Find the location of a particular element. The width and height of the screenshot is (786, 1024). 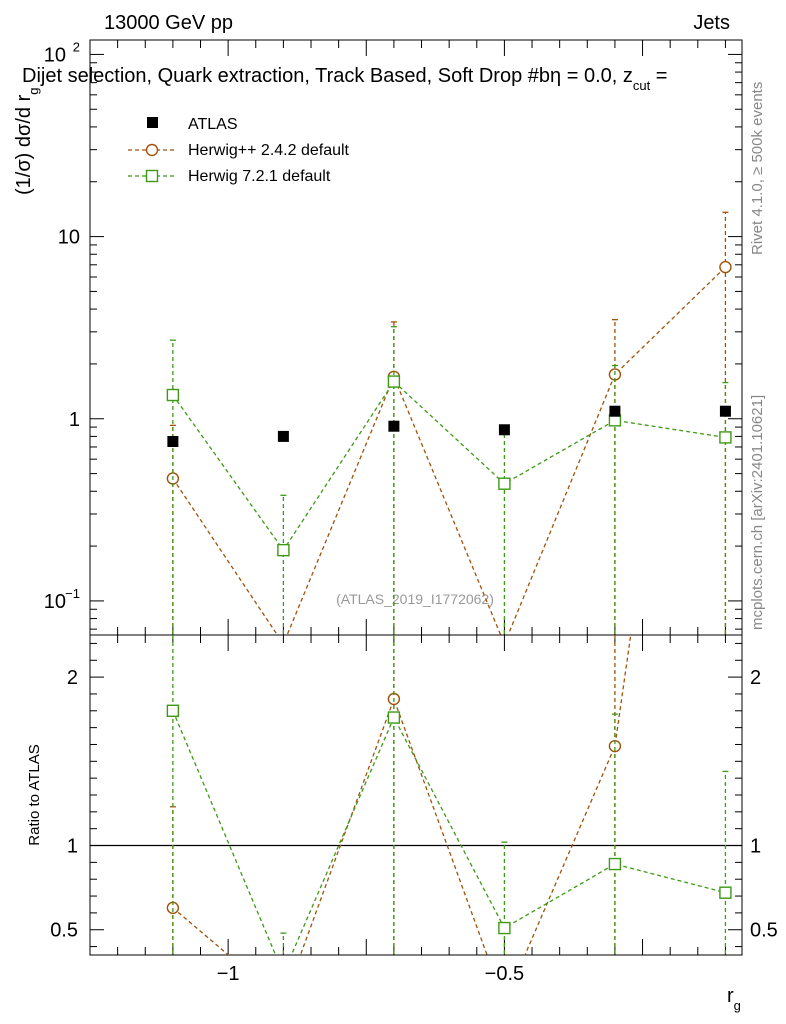

main-series-atlas is located at coordinates (449, 426).